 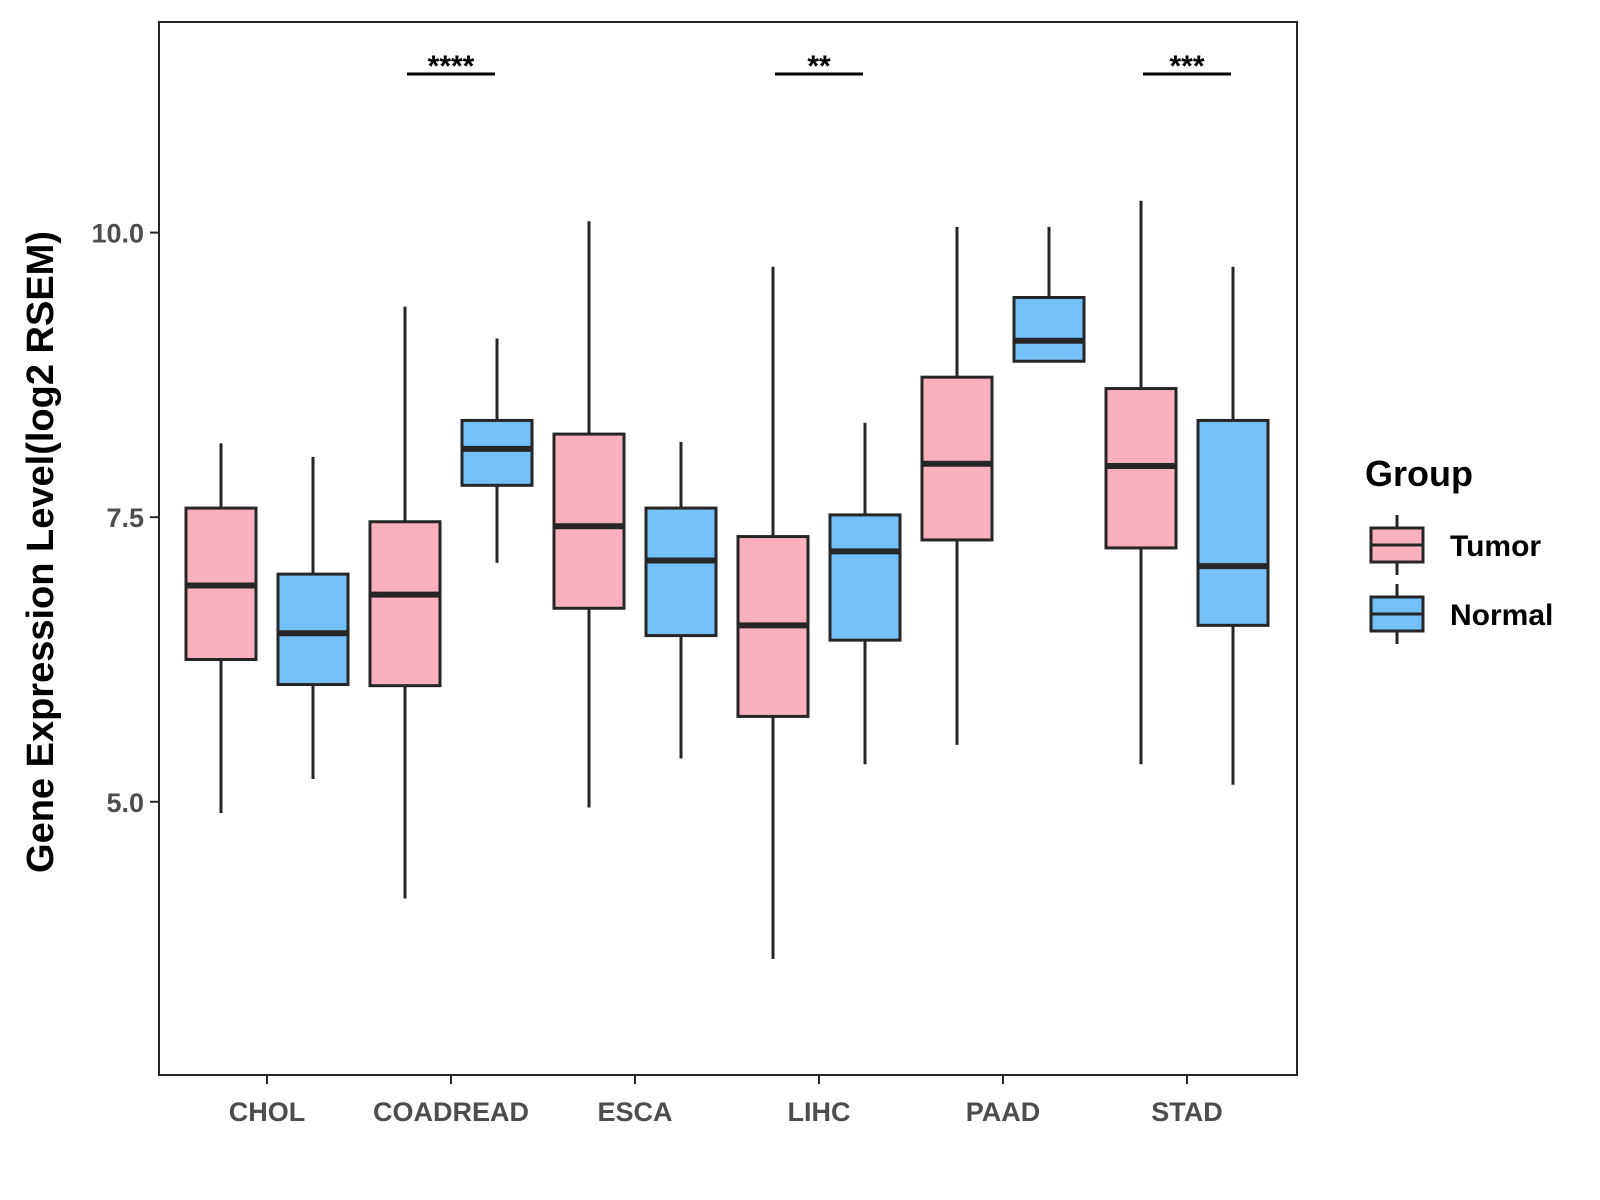 What do you see at coordinates (726, 1101) in the screenshot?
I see `x-axis: CHOL COADREAD ESCA LIHC PAAD STAD` at bounding box center [726, 1101].